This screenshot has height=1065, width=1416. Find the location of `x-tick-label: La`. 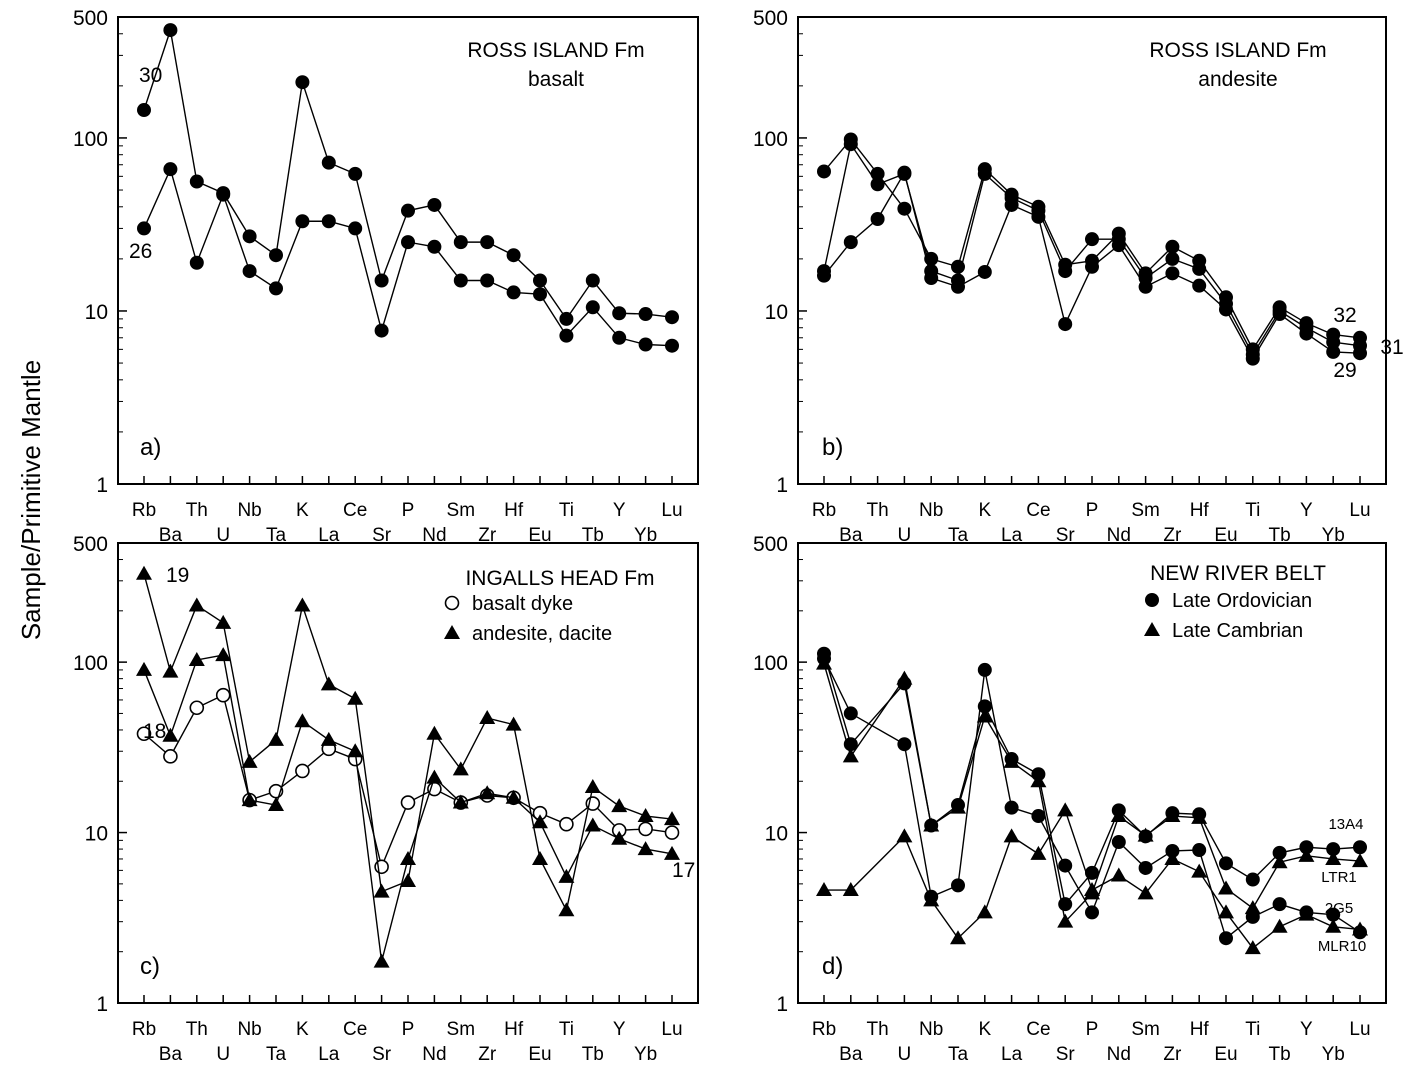

x-tick-label: La is located at coordinates (329, 1054).